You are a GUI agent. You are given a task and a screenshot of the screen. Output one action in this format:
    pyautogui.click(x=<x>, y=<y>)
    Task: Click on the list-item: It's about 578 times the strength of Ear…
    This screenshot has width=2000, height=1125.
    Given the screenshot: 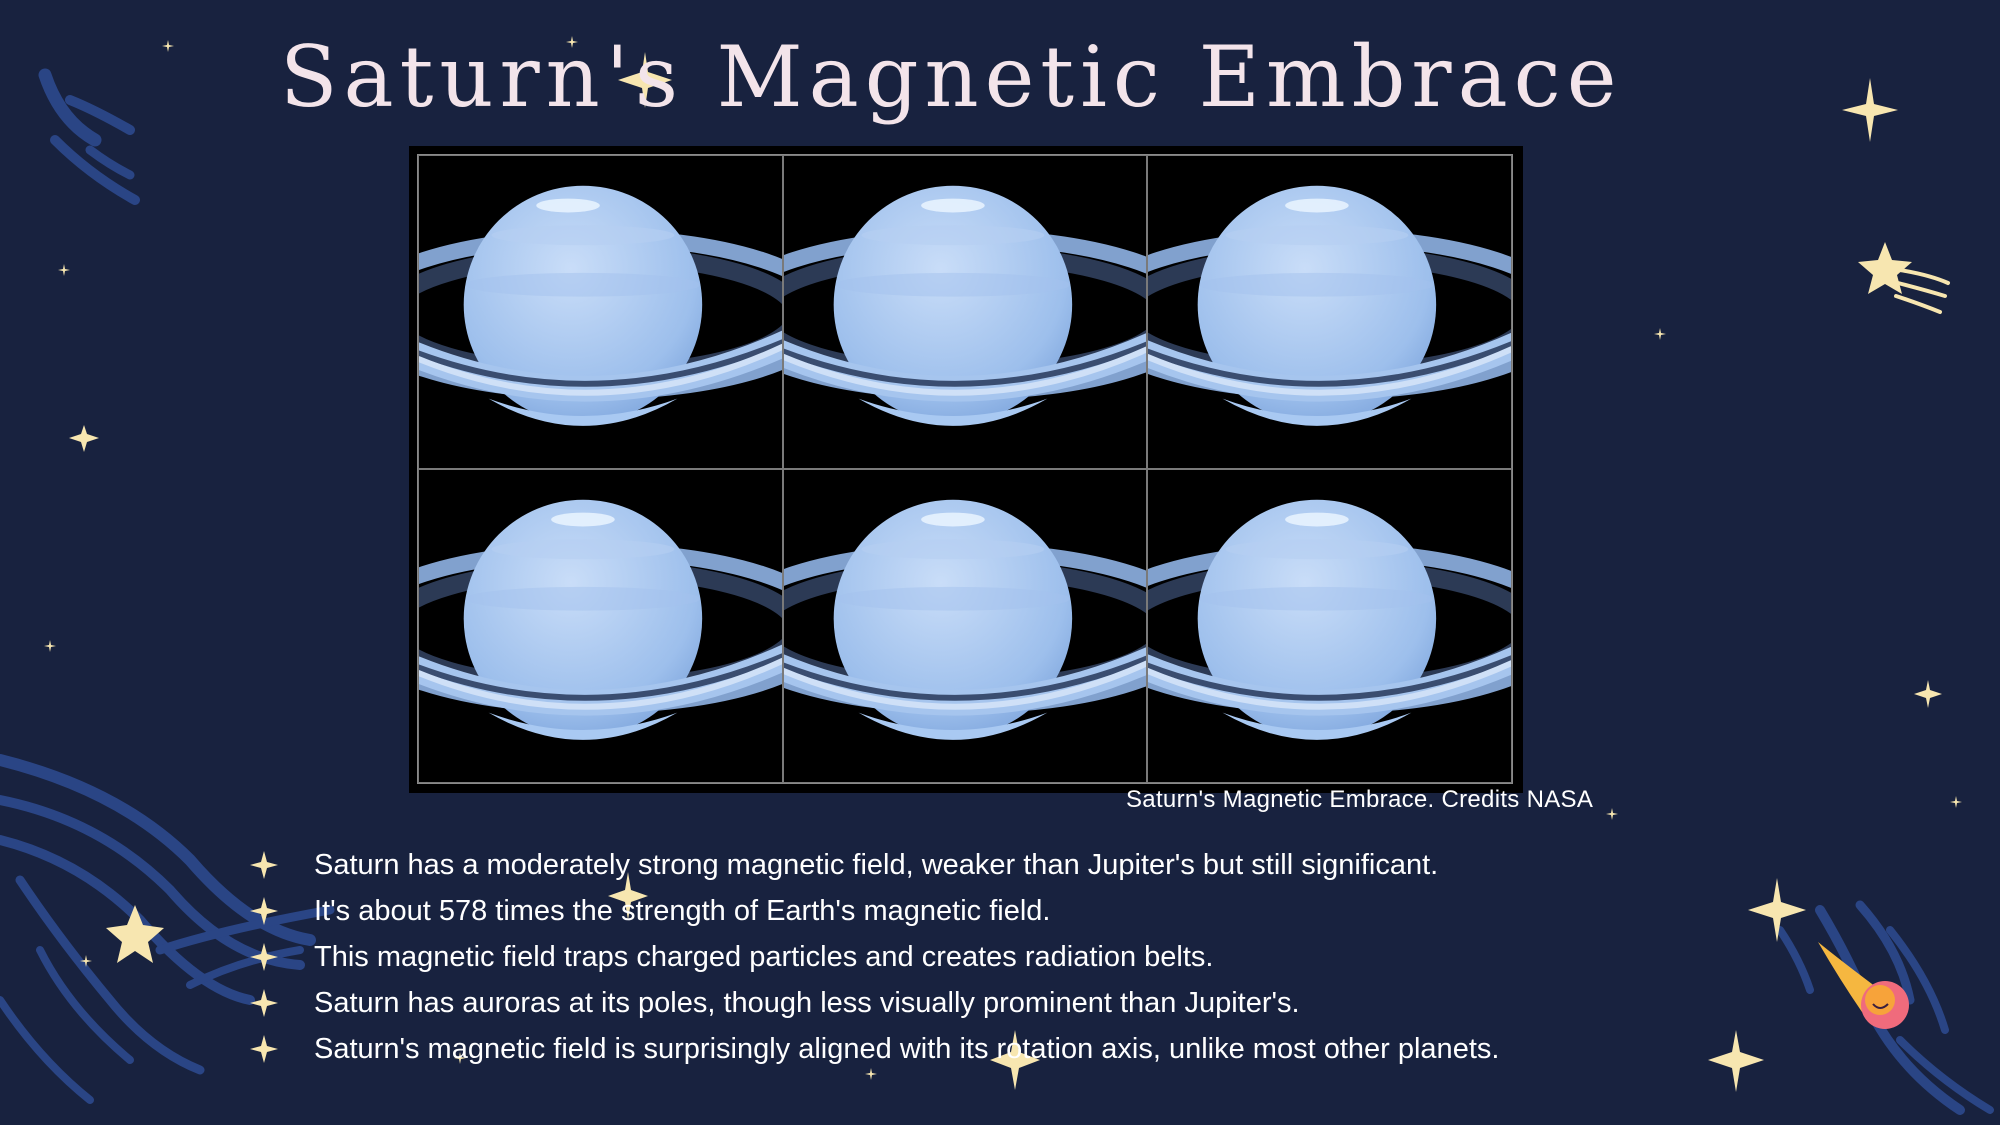 What is the action you would take?
    pyautogui.click(x=950, y=911)
    